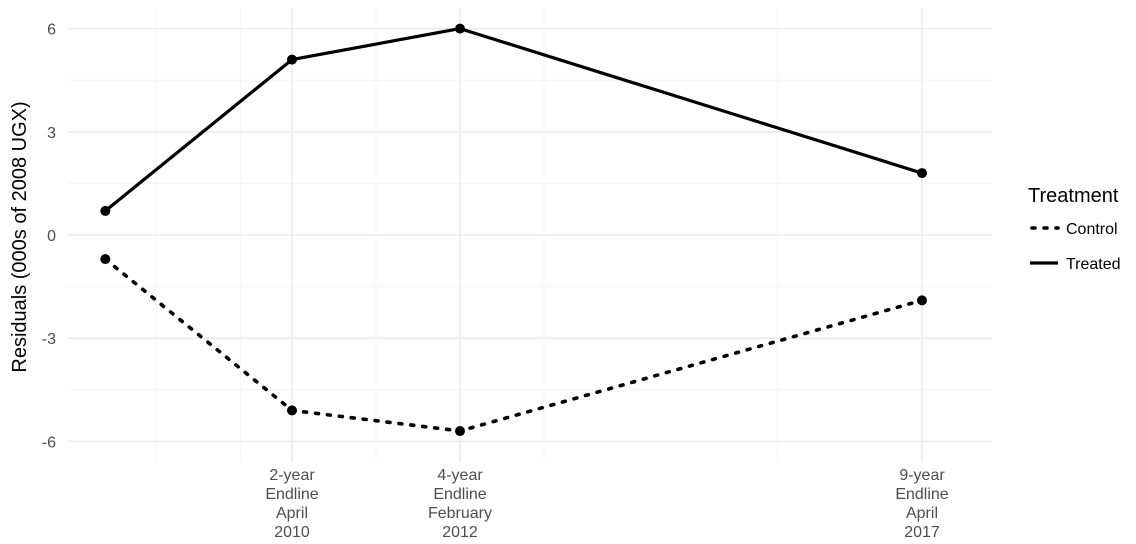 This screenshot has width=1136, height=544. I want to click on x-tick-label-line: 2012, so click(460, 532).